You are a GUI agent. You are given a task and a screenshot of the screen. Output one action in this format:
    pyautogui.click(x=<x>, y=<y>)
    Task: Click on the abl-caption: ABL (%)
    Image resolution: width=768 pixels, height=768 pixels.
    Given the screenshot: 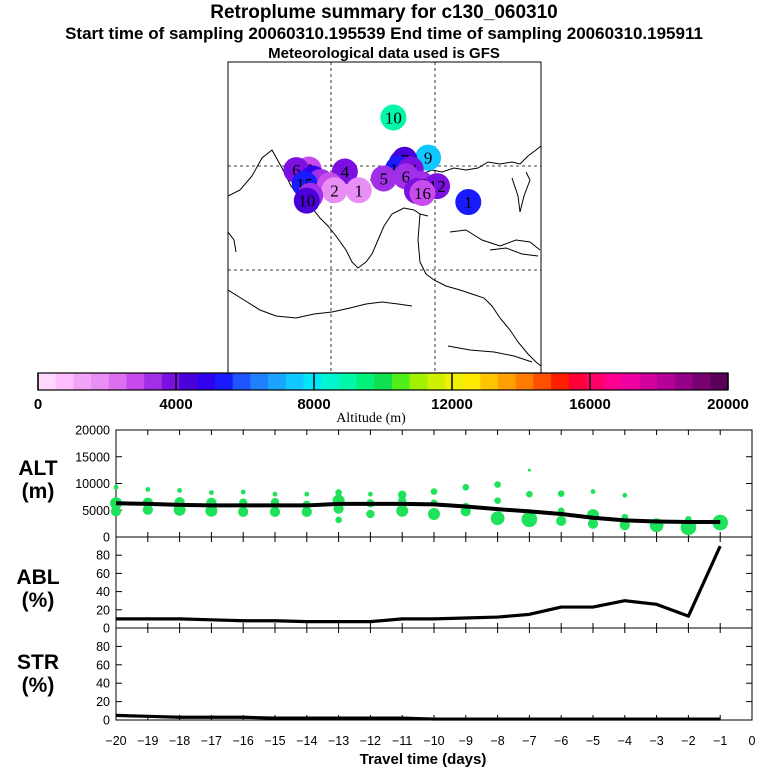 What is the action you would take?
    pyautogui.click(x=38, y=589)
    